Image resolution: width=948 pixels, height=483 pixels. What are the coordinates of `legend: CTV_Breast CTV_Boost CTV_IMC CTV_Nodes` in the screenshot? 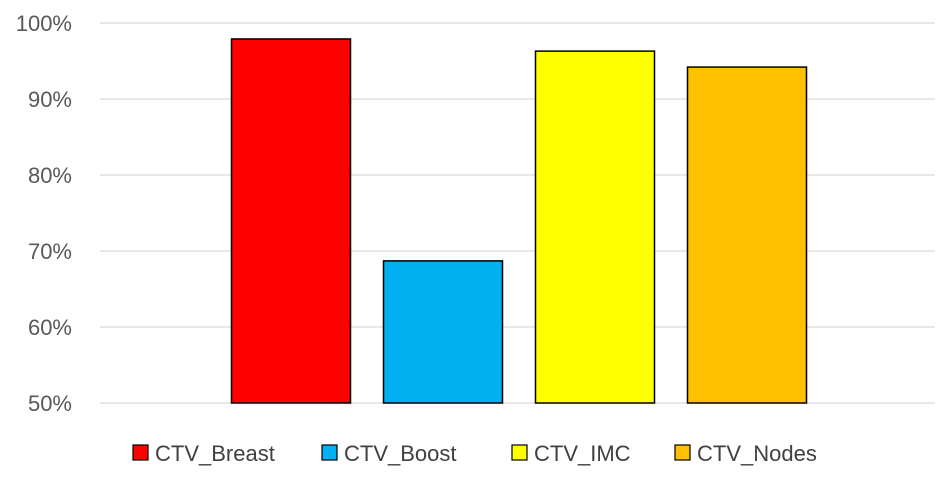 It's located at (474, 453).